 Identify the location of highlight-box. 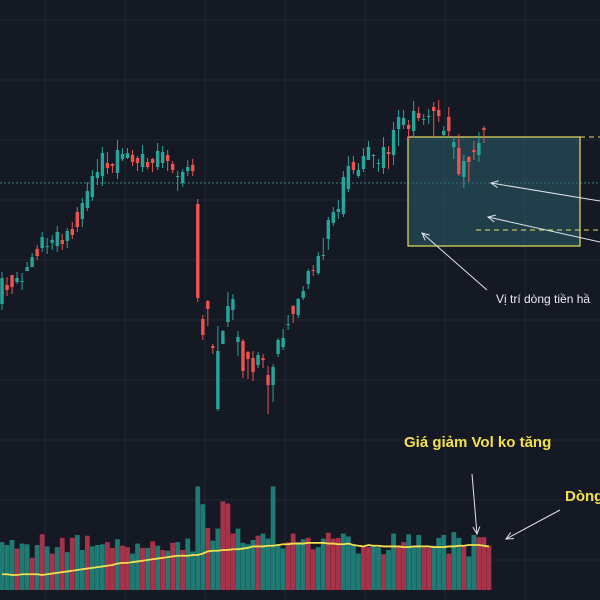
(494, 191).